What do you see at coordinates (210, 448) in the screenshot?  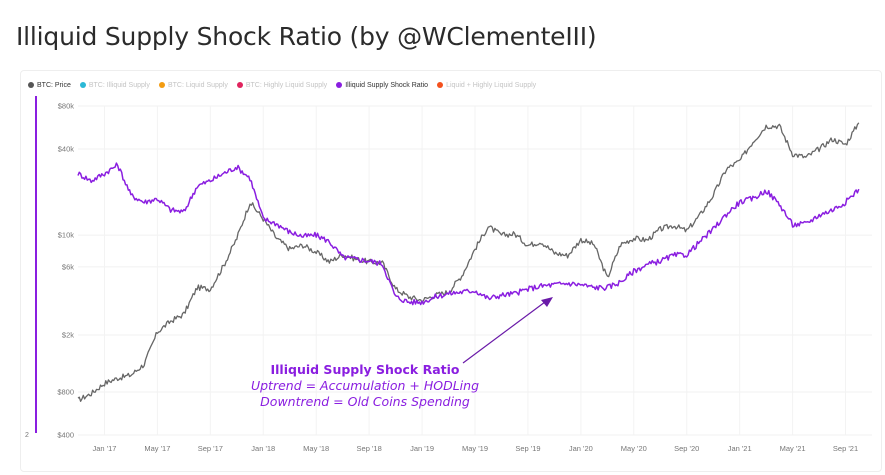 I see `x-tick-label: Sep '17` at bounding box center [210, 448].